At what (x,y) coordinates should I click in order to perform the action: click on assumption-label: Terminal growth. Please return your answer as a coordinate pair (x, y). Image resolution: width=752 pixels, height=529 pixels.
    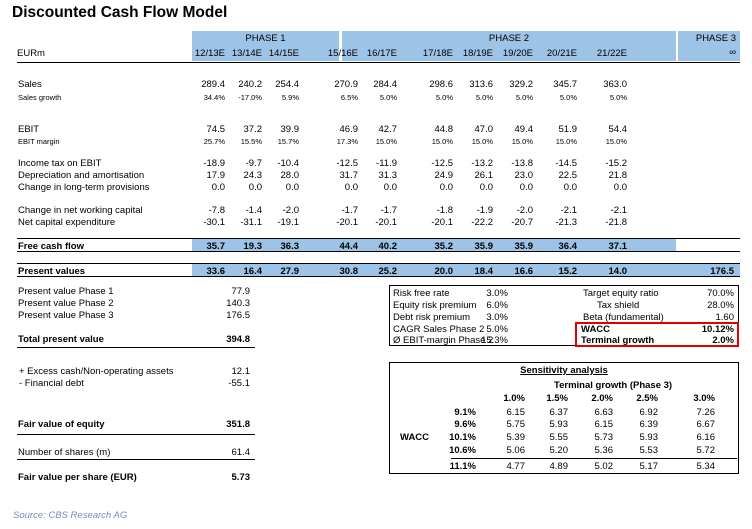
    Looking at the image, I should click on (618, 340).